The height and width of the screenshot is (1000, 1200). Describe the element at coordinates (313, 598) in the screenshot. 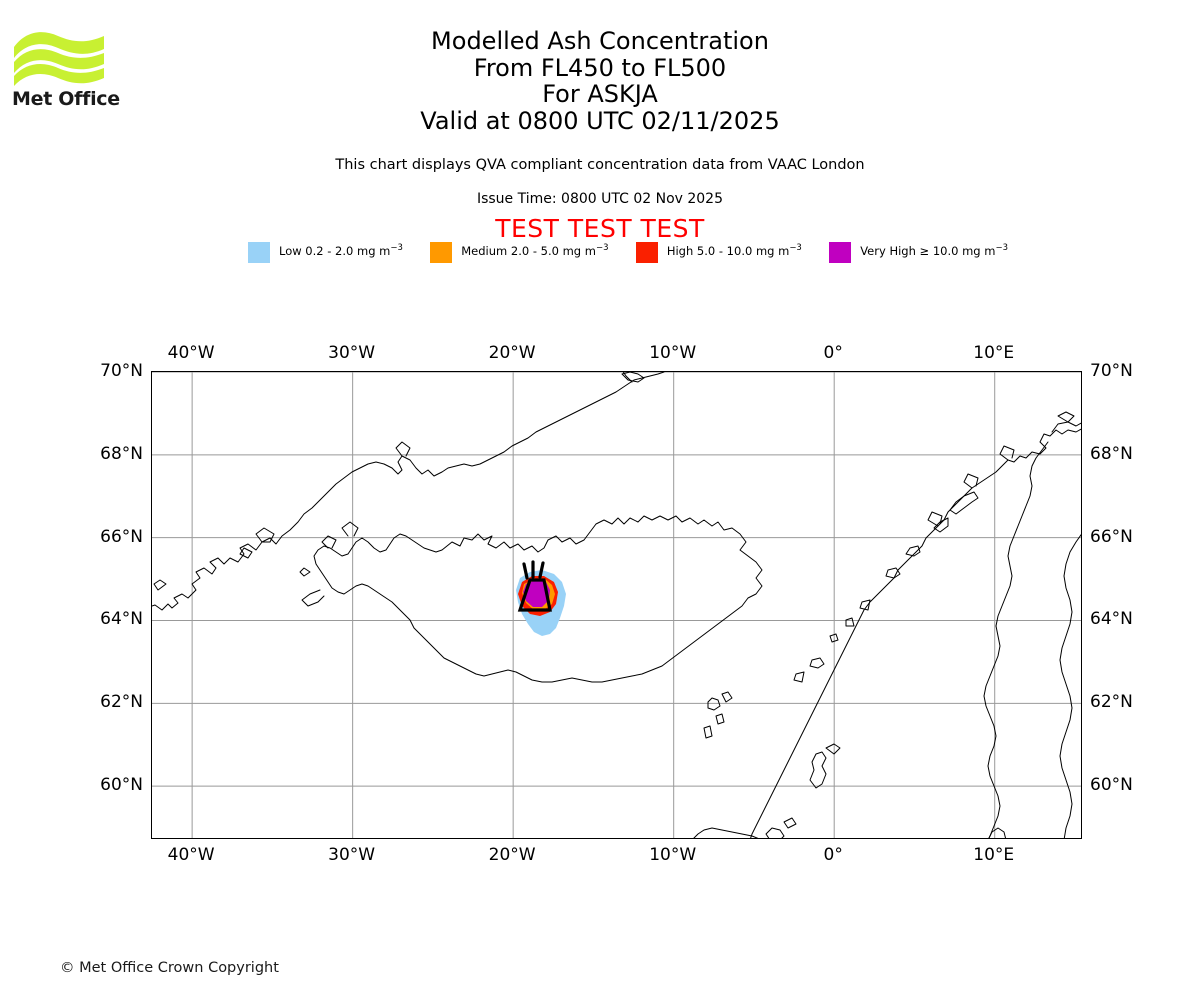

I see `coastline-iceland-peninsula-w` at that location.